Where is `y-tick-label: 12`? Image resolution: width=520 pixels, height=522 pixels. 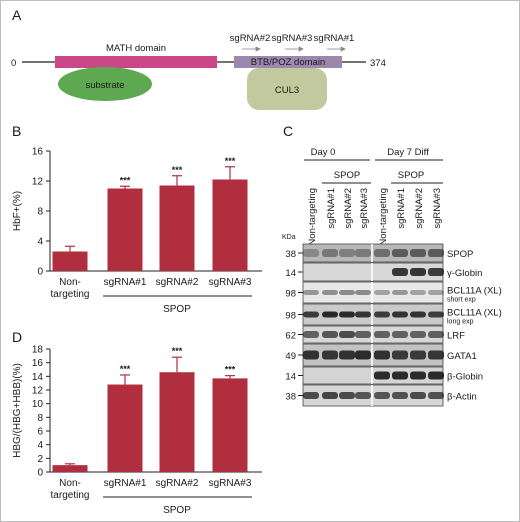 y-tick-label: 12 is located at coordinates (38, 182).